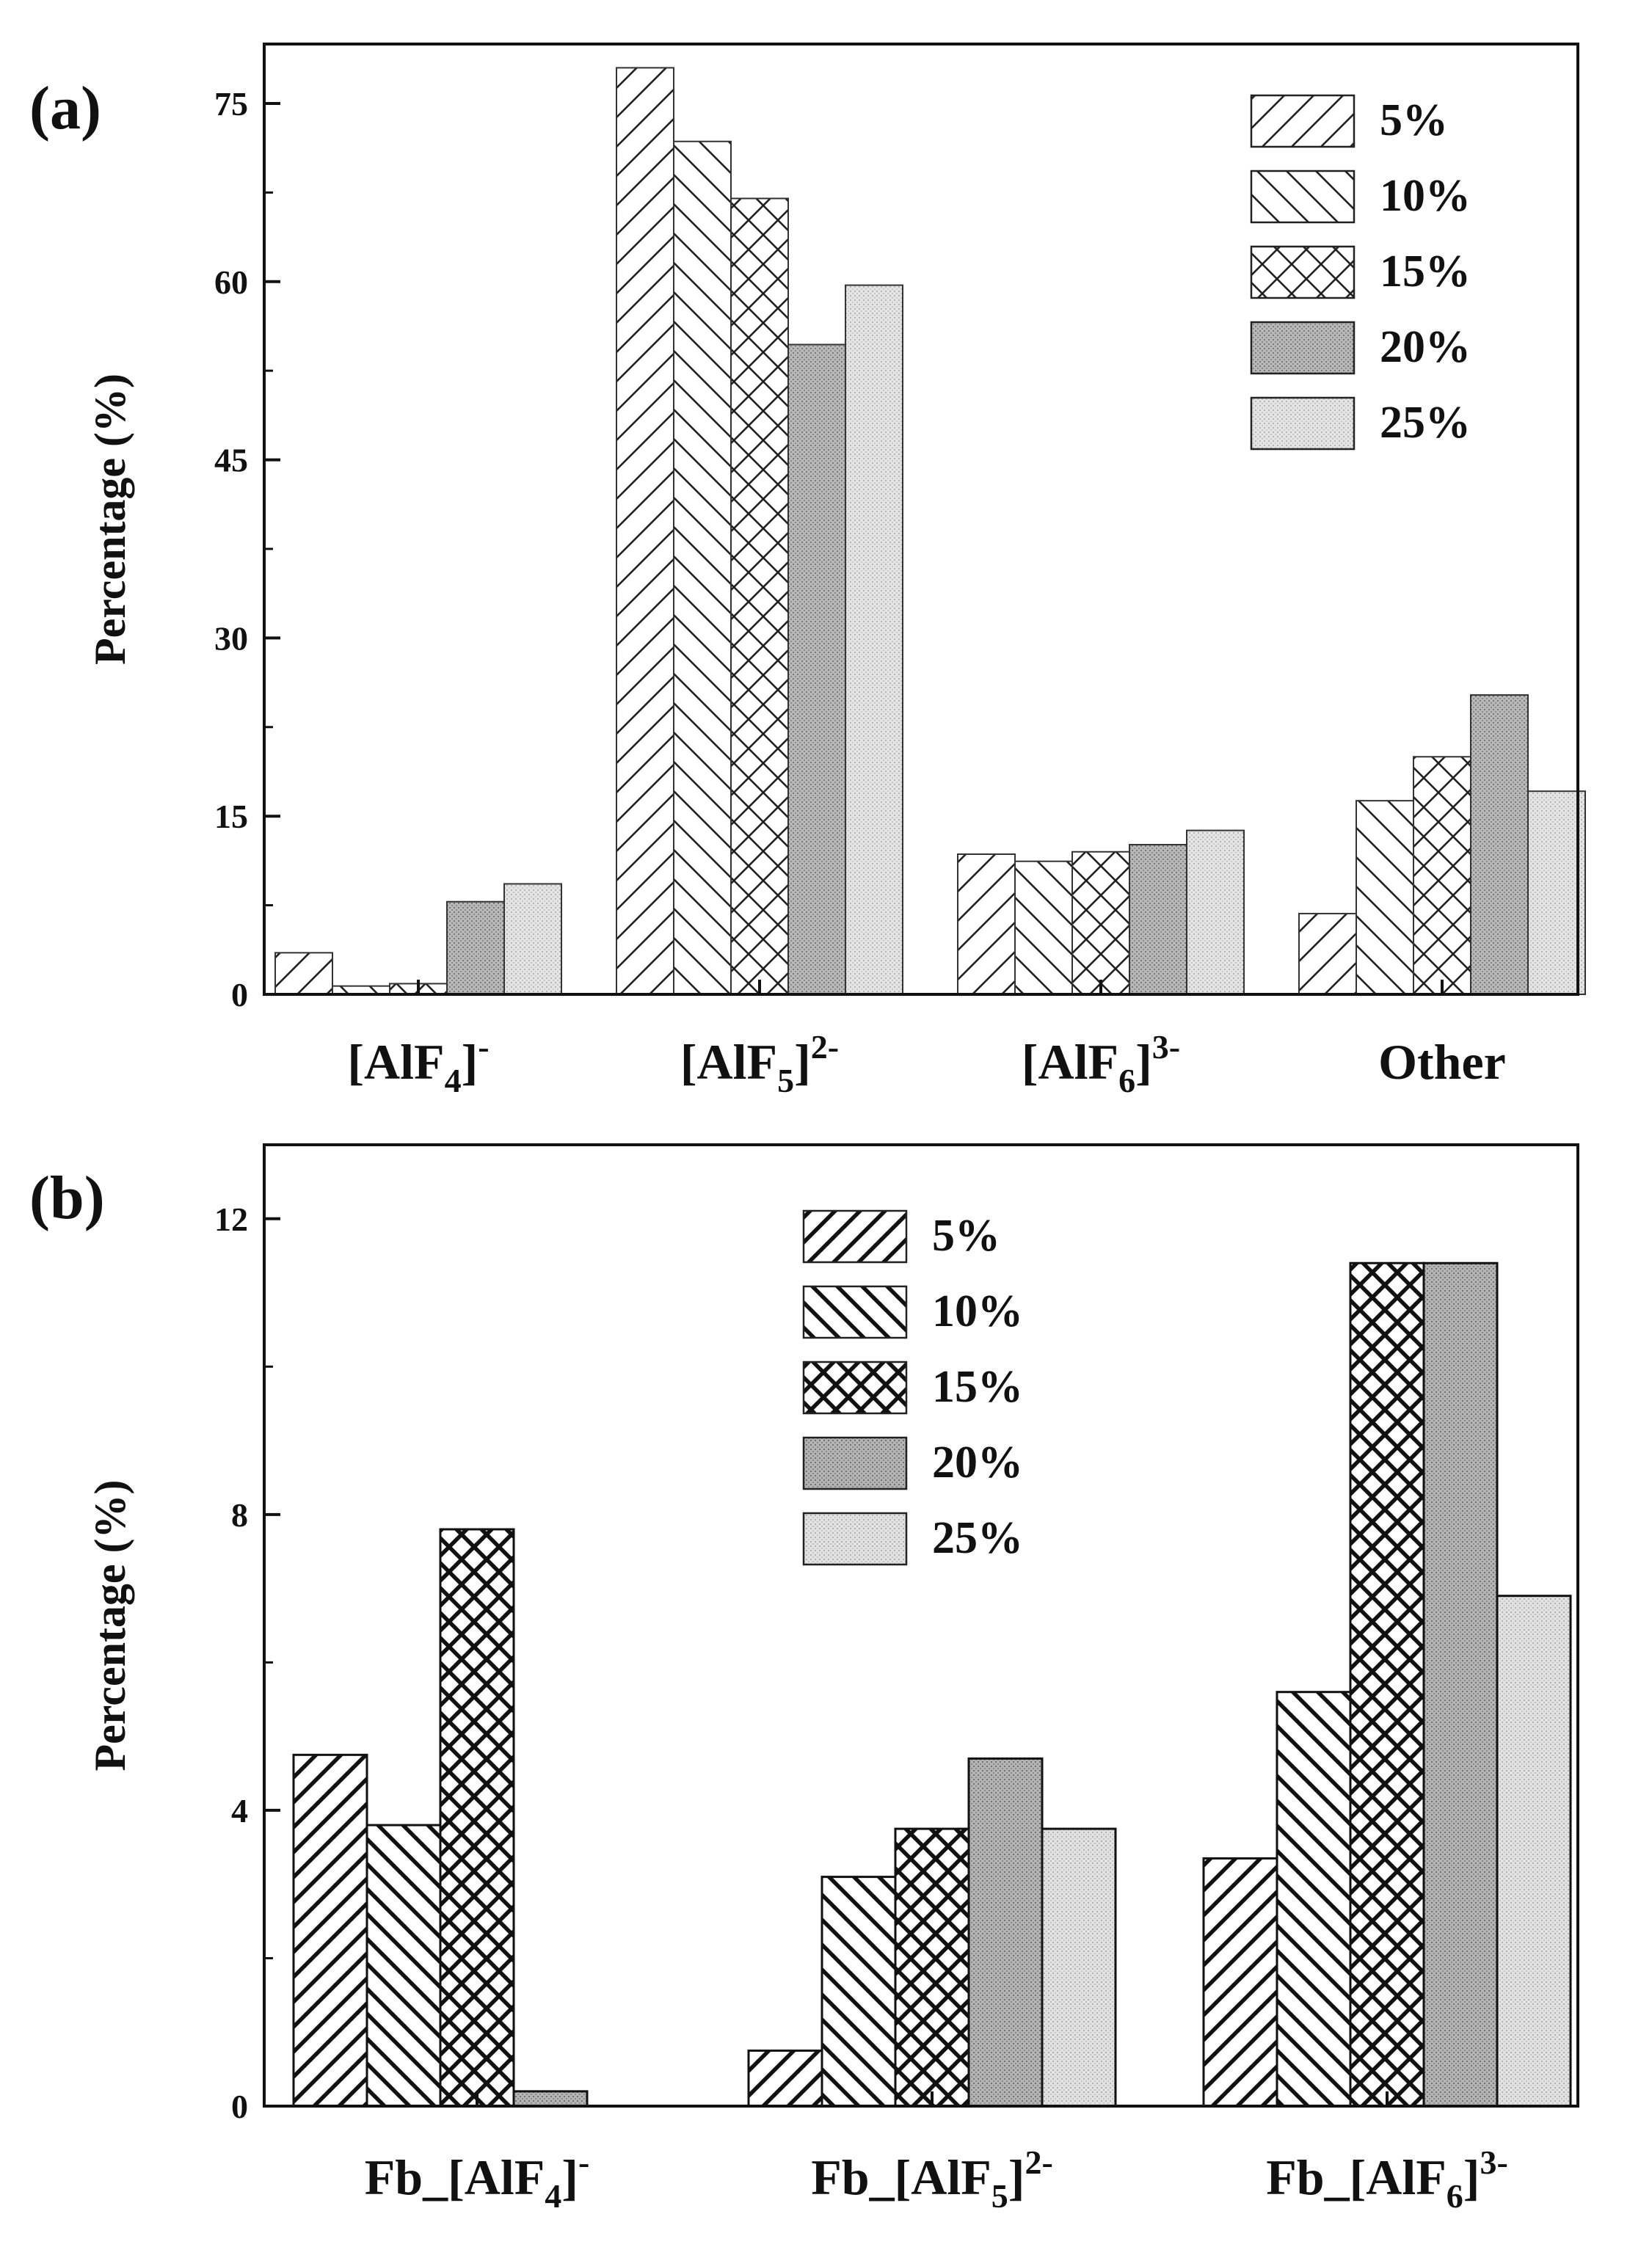 The image size is (1652, 2247). I want to click on panel-label: (b), so click(67, 1198).